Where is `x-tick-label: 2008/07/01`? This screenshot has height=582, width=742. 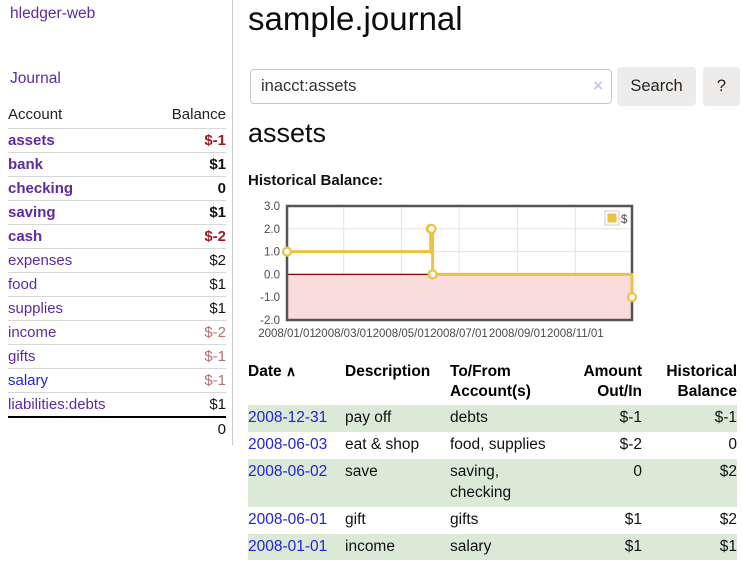 x-tick-label: 2008/07/01 is located at coordinates (459, 334).